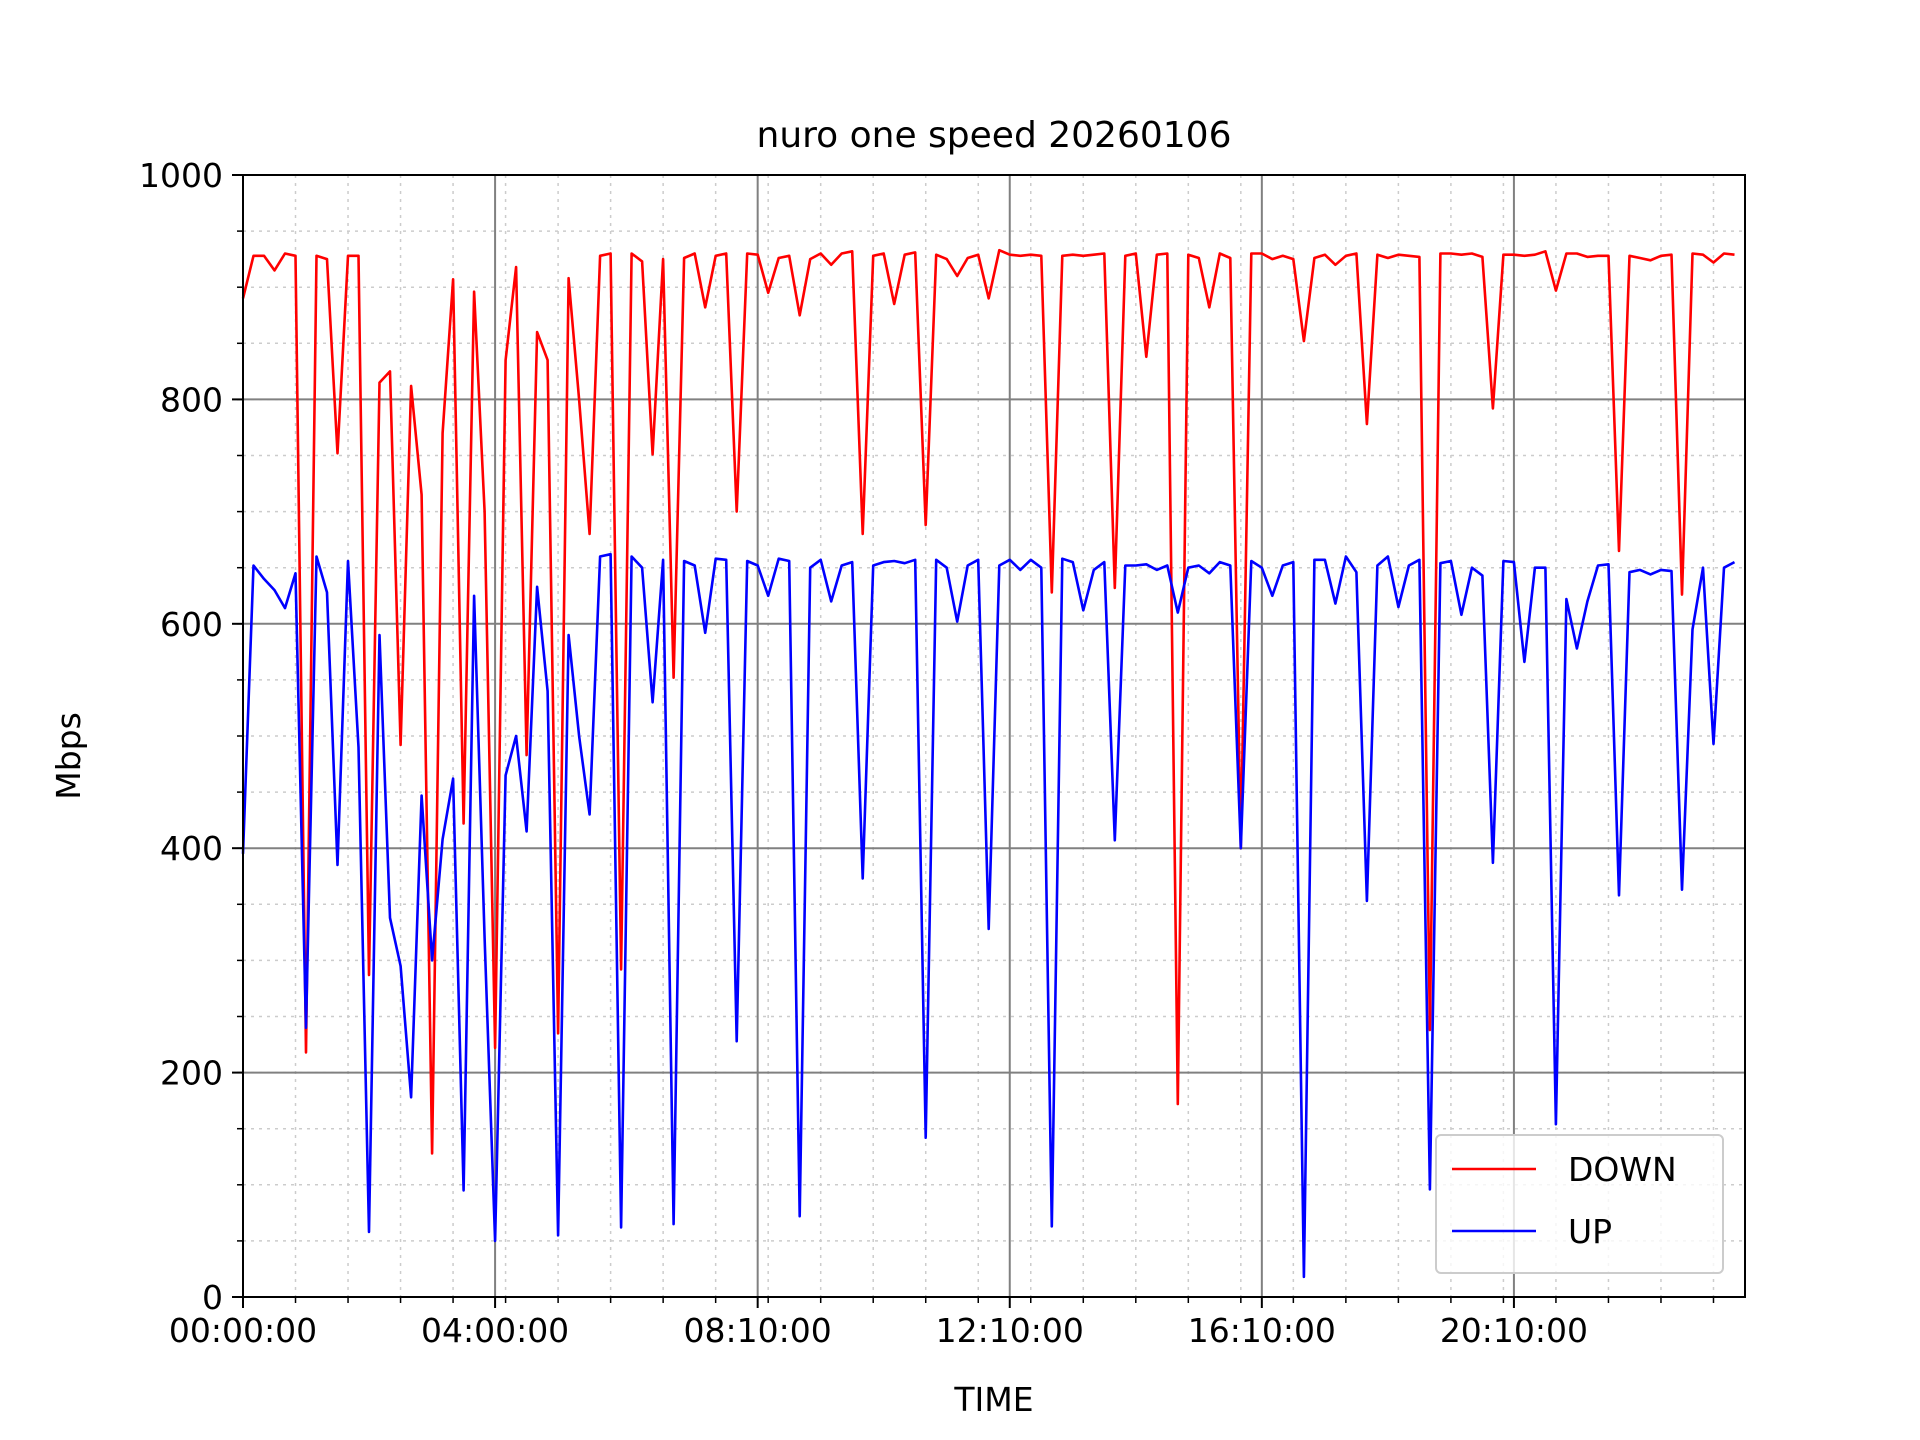 This screenshot has height=1440, width=1920. Describe the element at coordinates (191, 1073) in the screenshot. I see `y-tick-label: 200` at that location.